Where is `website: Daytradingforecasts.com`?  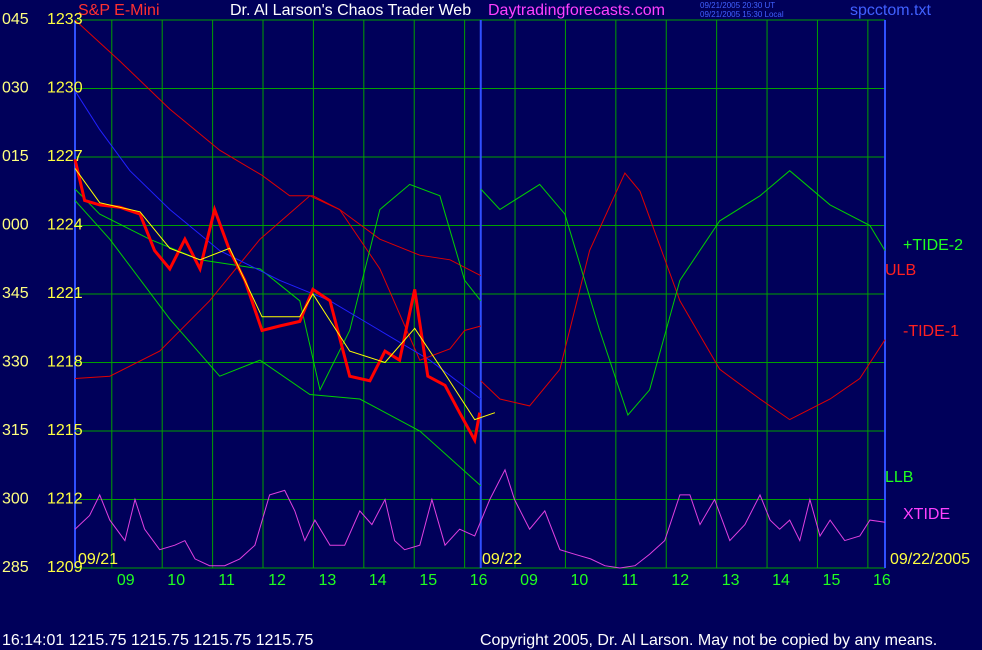 website: Daytradingforecasts.com is located at coordinates (576, 10).